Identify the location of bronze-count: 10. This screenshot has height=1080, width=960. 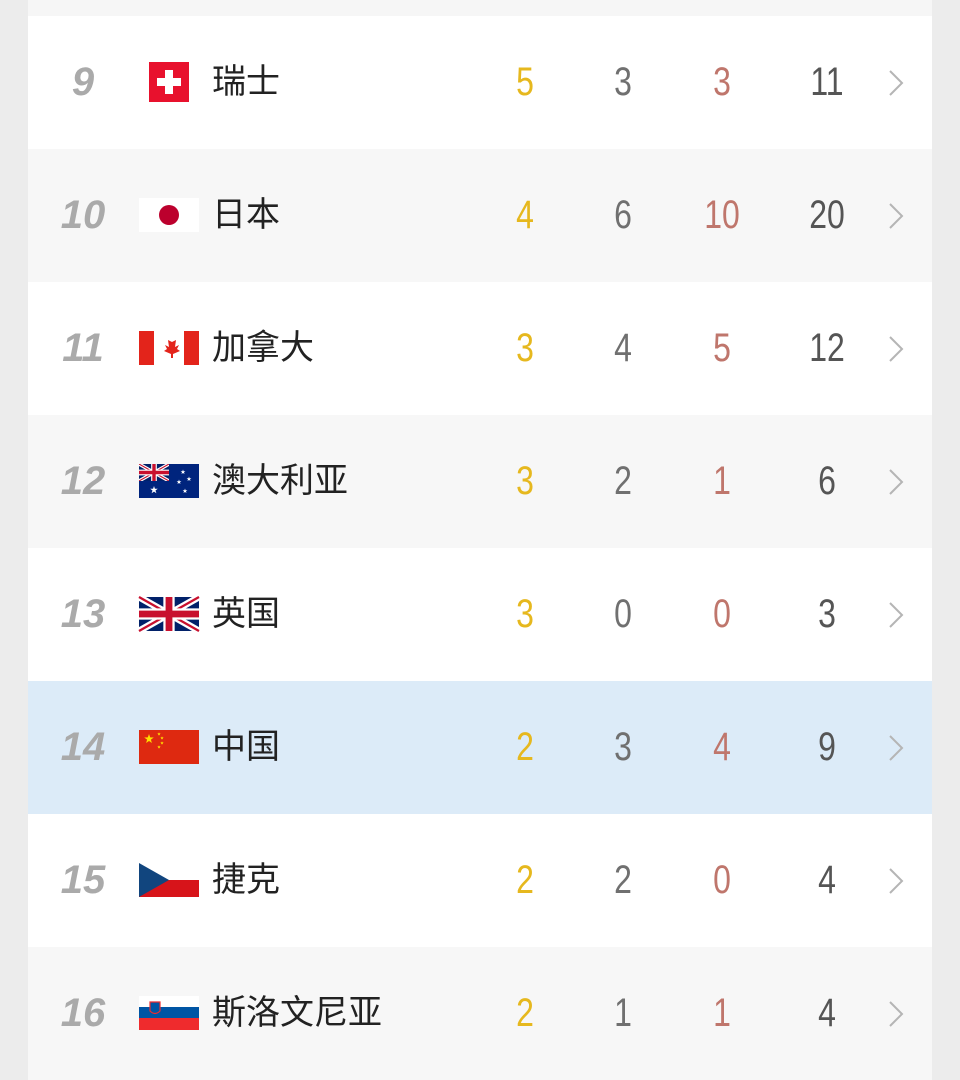
(722, 215).